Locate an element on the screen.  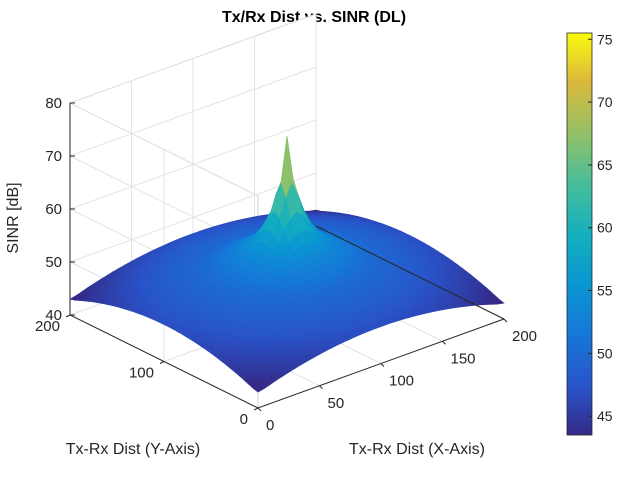
x-axis-label: Tx-Rx Dist (X-Axis) is located at coordinates (417, 449).